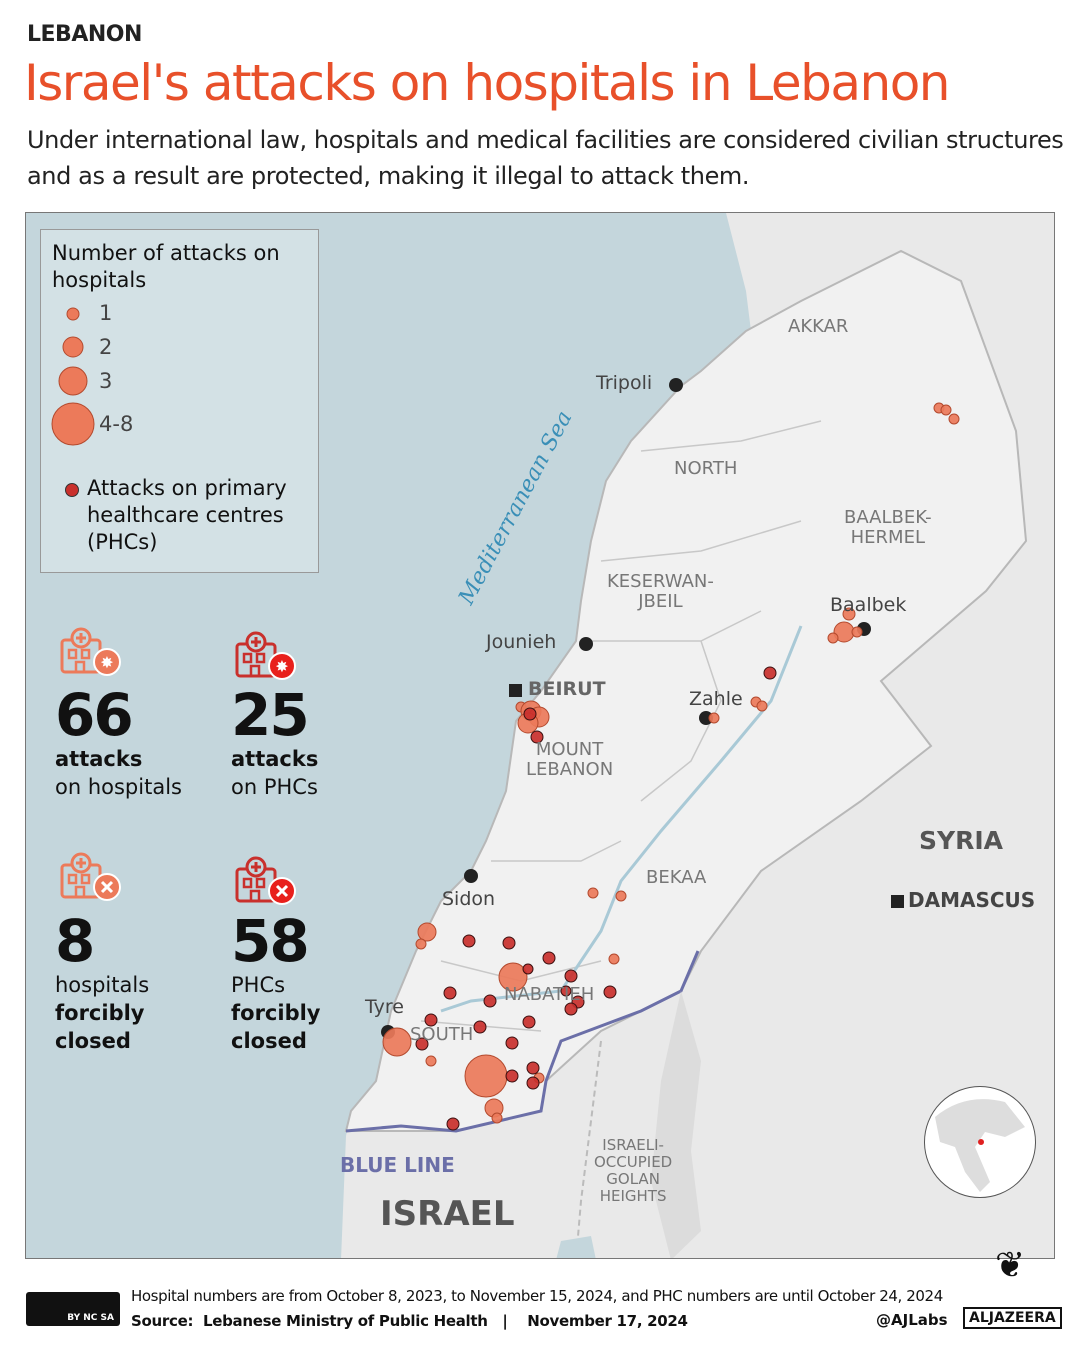 The width and height of the screenshot is (1081, 1351). Describe the element at coordinates (84, 34) in the screenshot. I see `kicker: LEBANON` at that location.